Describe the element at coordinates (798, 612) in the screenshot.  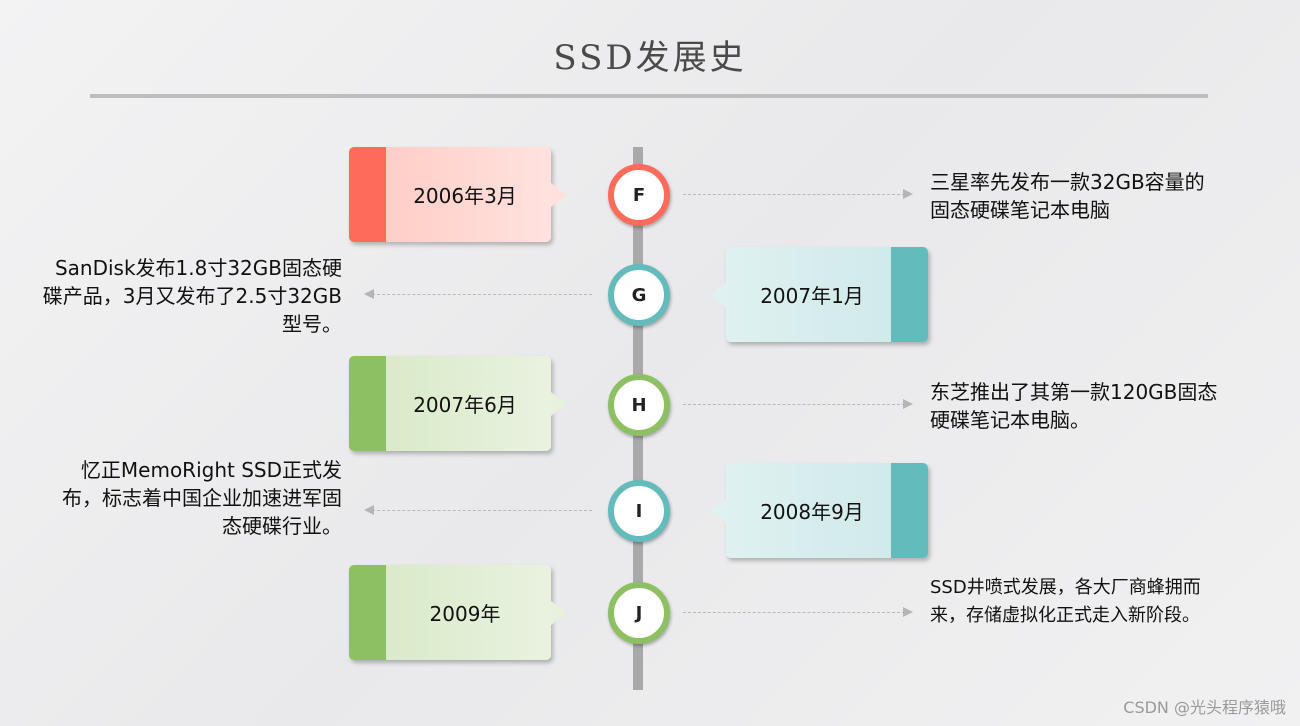
I see `arrow-right-j` at that location.